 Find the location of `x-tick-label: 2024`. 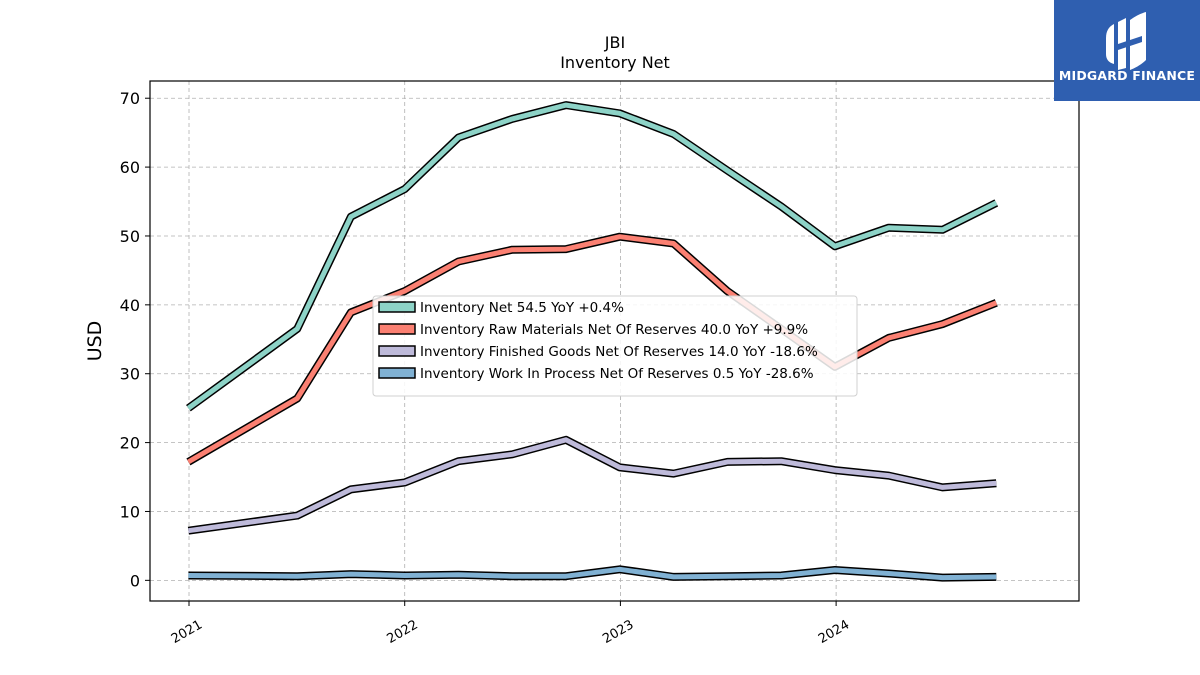

x-tick-label: 2024 is located at coordinates (834, 632).